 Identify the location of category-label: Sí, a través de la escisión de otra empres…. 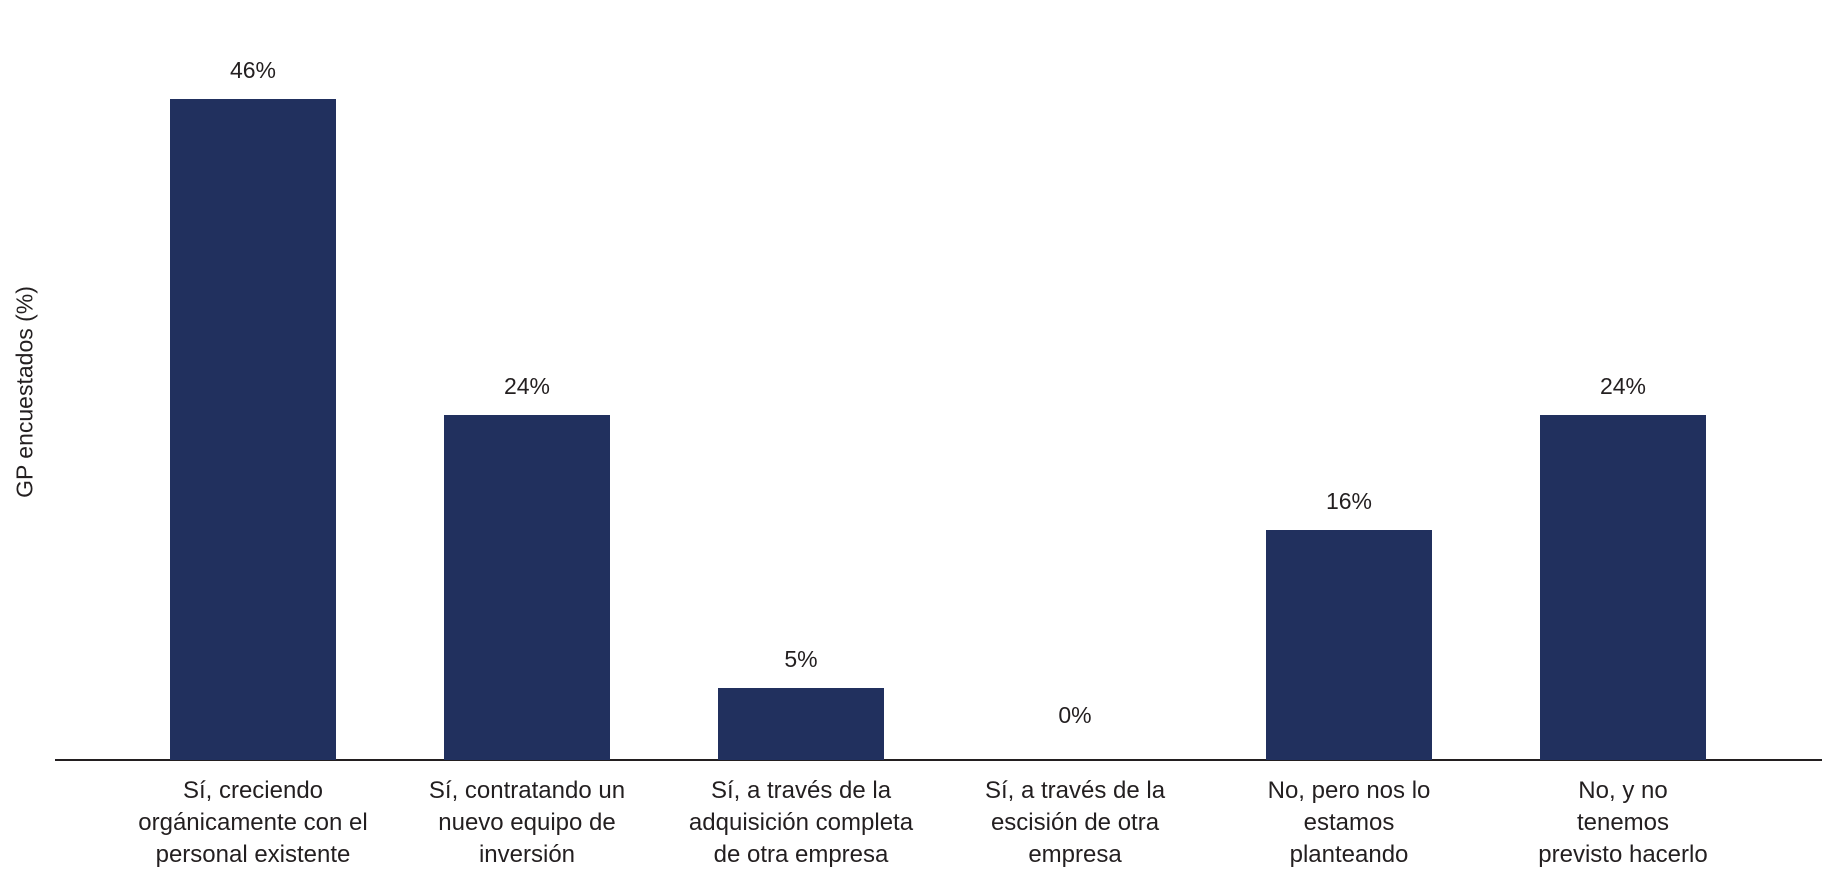
(1075, 823).